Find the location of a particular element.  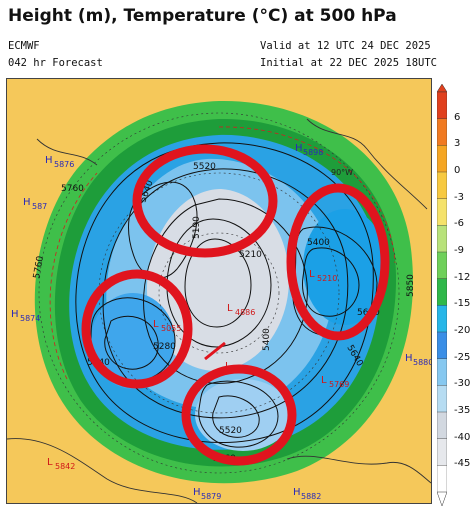

high-center-value-6: 5882 is located at coordinates (311, 496).